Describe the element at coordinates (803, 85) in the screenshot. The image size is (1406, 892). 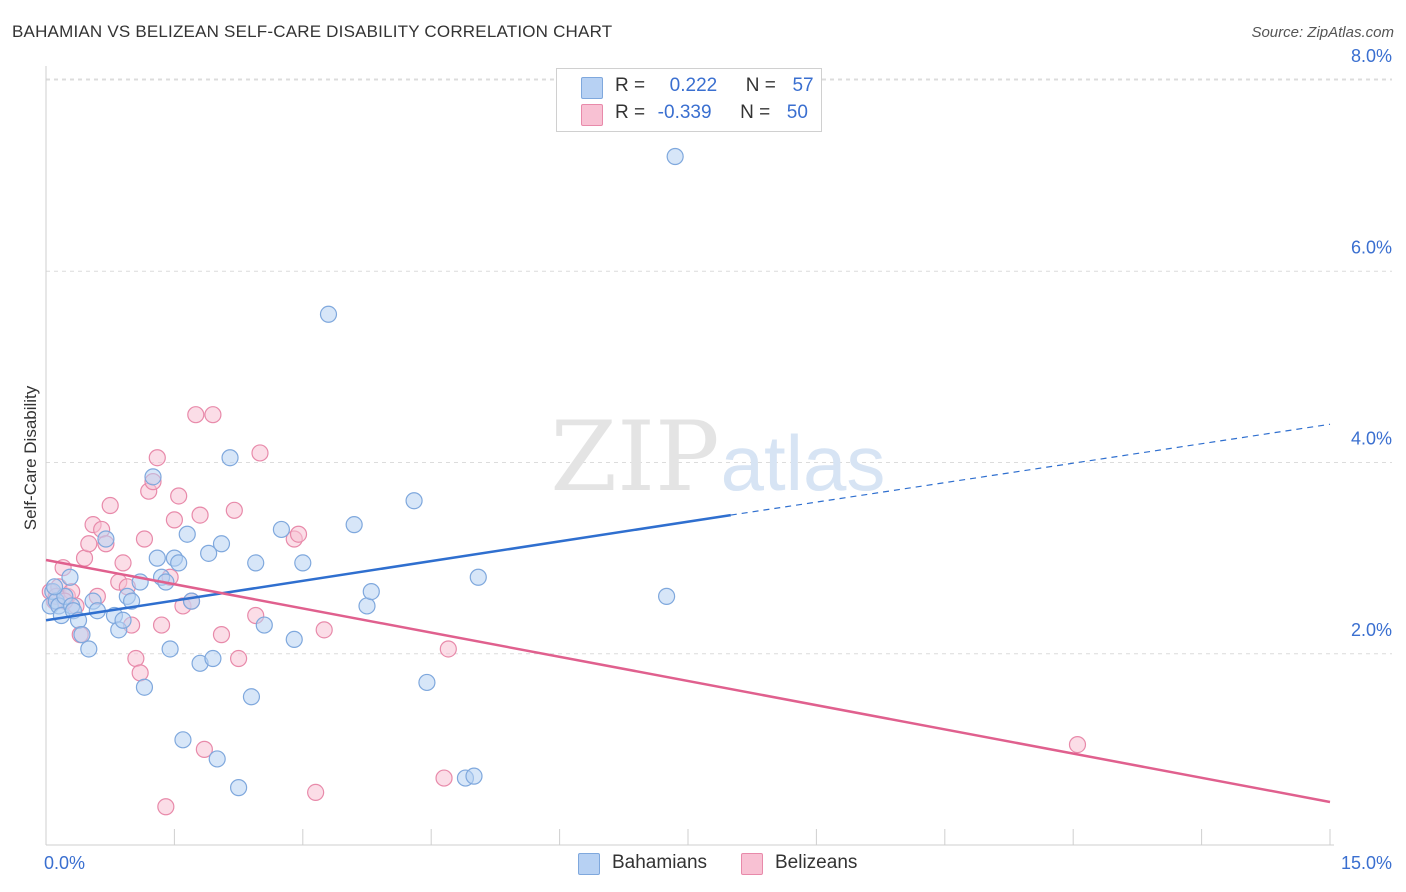
I see `legend-n-value: 57` at that location.